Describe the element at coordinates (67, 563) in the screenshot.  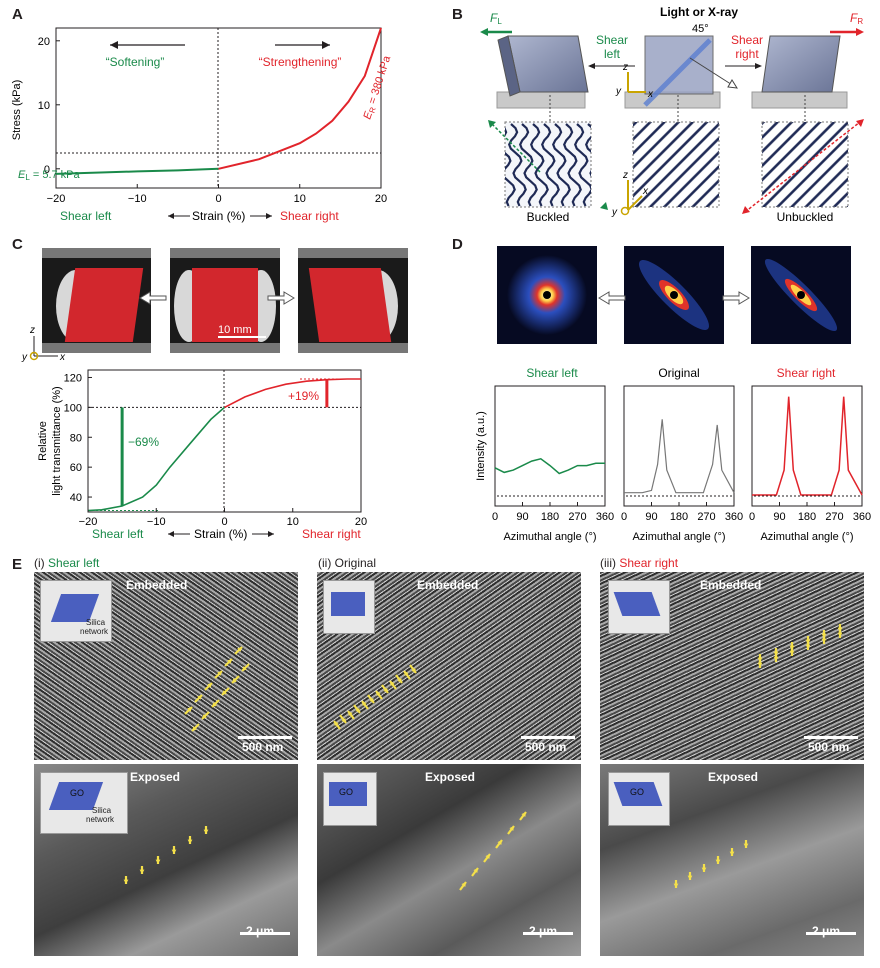
I see `panel-e-title-i: (i) Shear left` at that location.